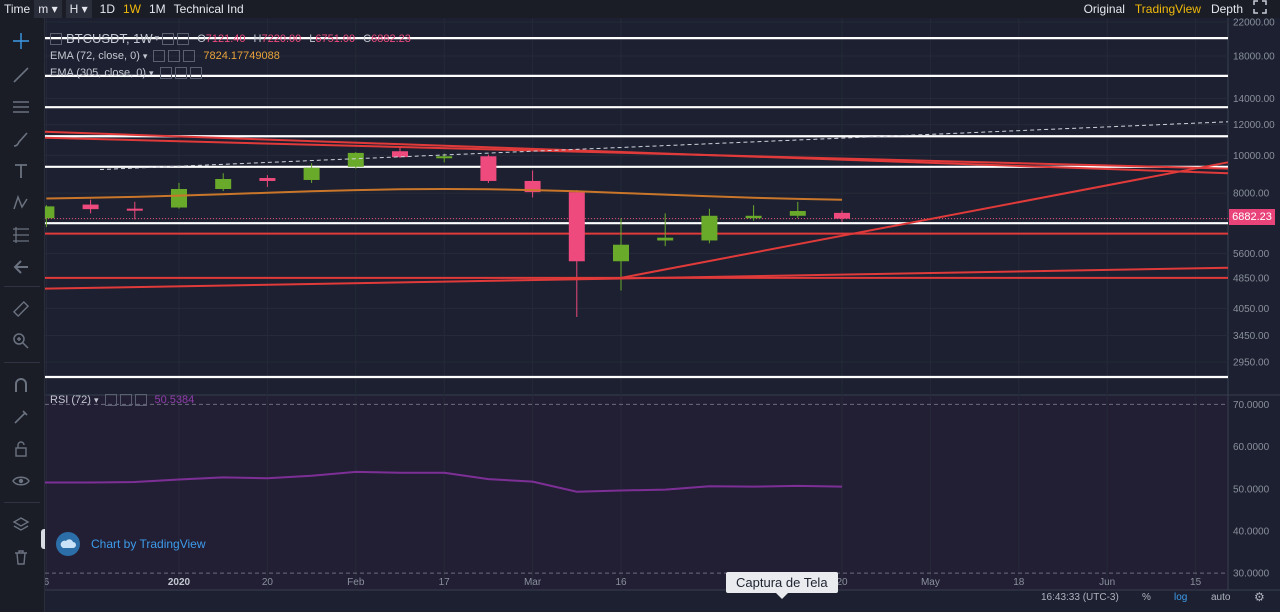 This screenshot has height=612, width=1280. What do you see at coordinates (21, 525) in the screenshot?
I see `layers-icon` at bounding box center [21, 525].